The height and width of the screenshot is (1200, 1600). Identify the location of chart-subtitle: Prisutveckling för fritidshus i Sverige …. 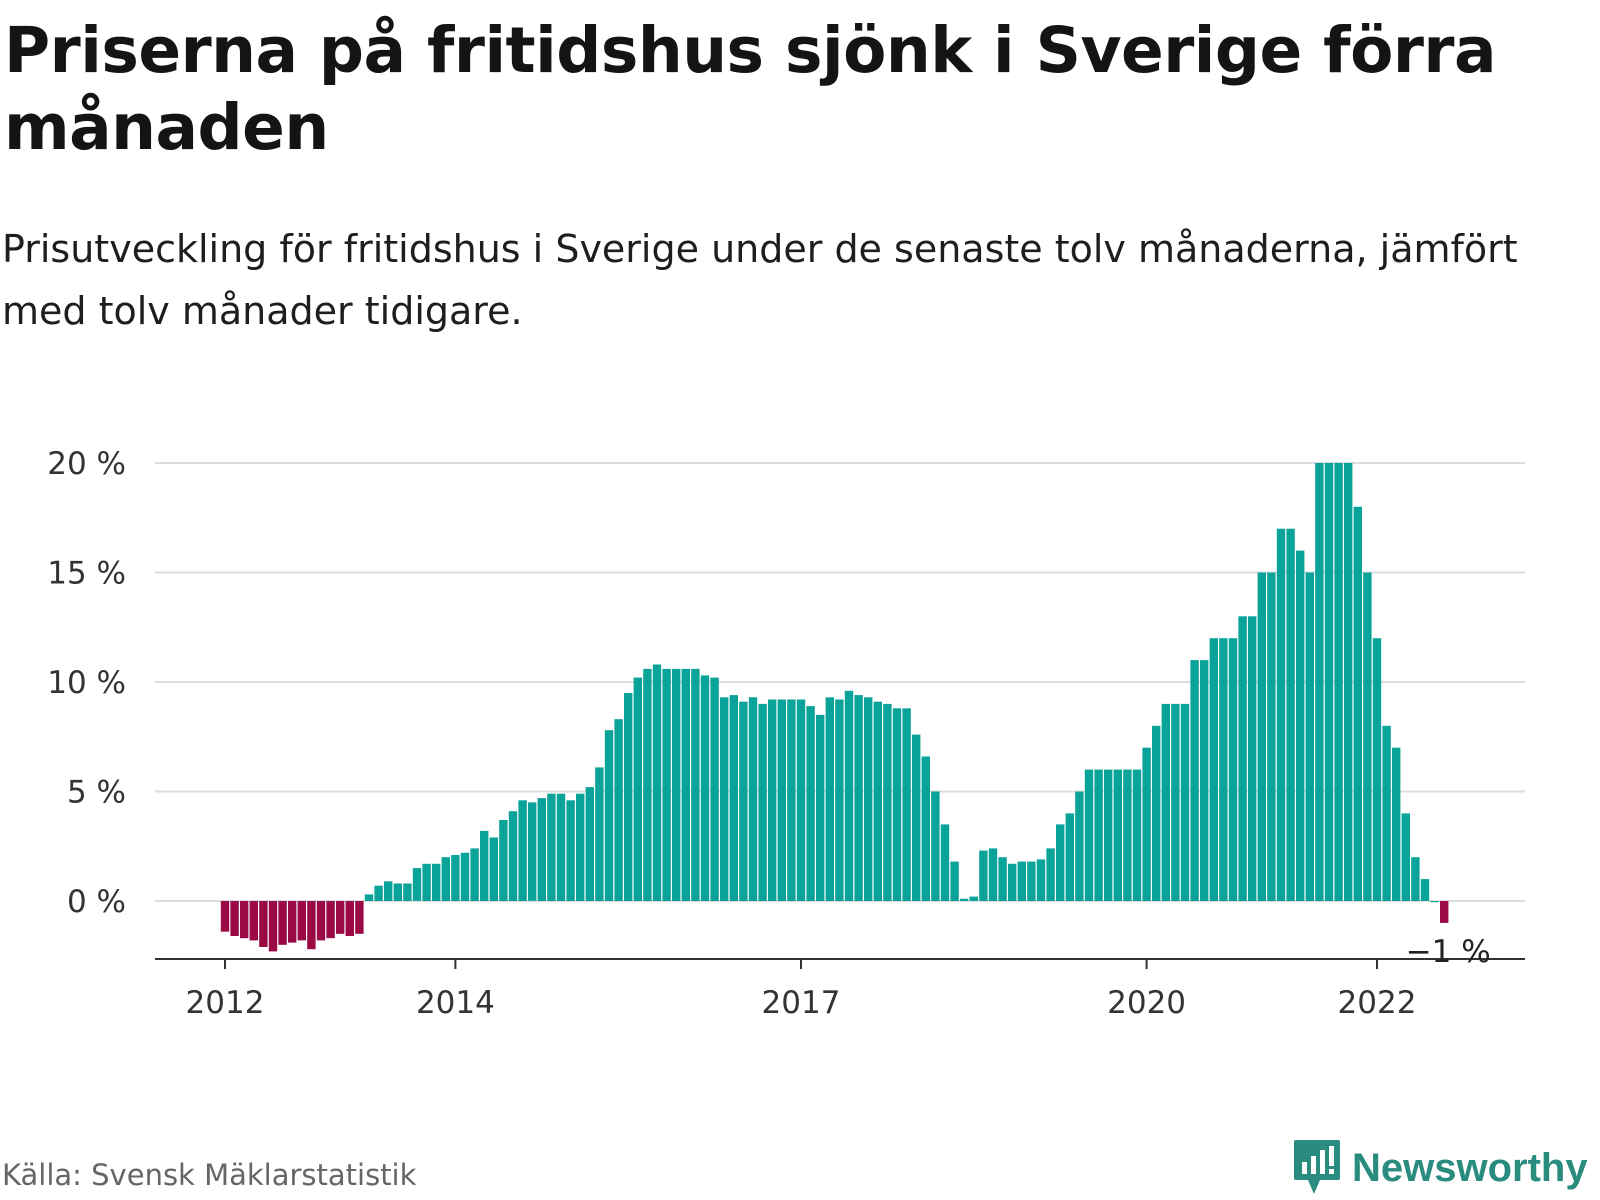
(760, 280).